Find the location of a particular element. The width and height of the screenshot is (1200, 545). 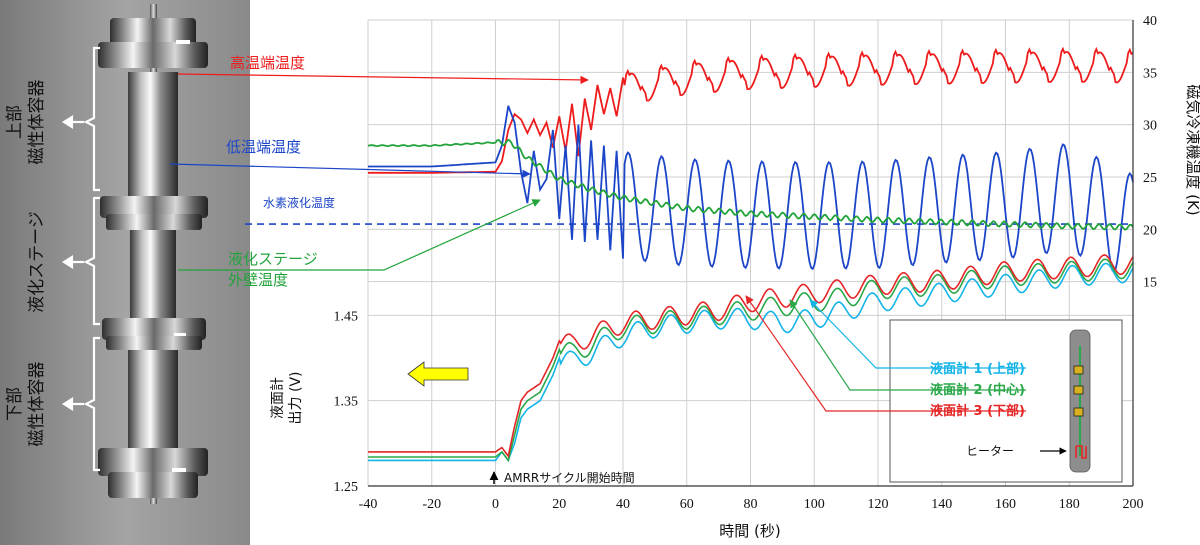

x-tick--20: -20 is located at coordinates (431, 504).